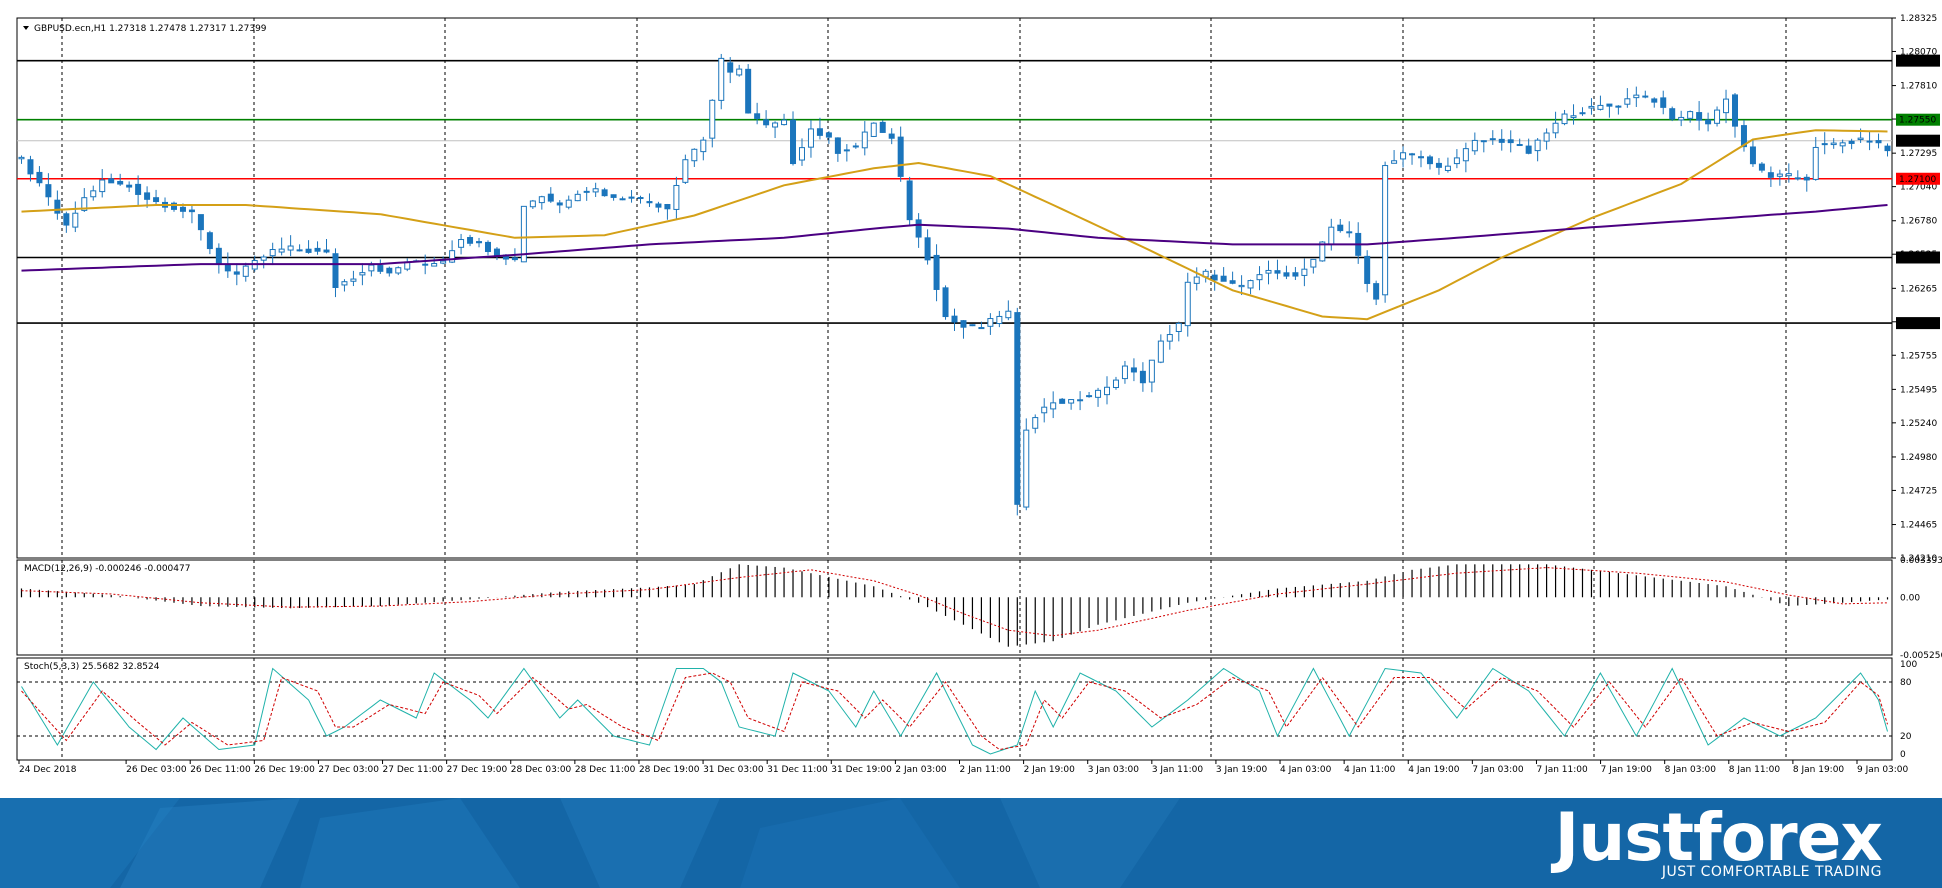 The width and height of the screenshot is (1942, 888). I want to click on time-tick-label: 31 Dec 19:00, so click(861, 770).